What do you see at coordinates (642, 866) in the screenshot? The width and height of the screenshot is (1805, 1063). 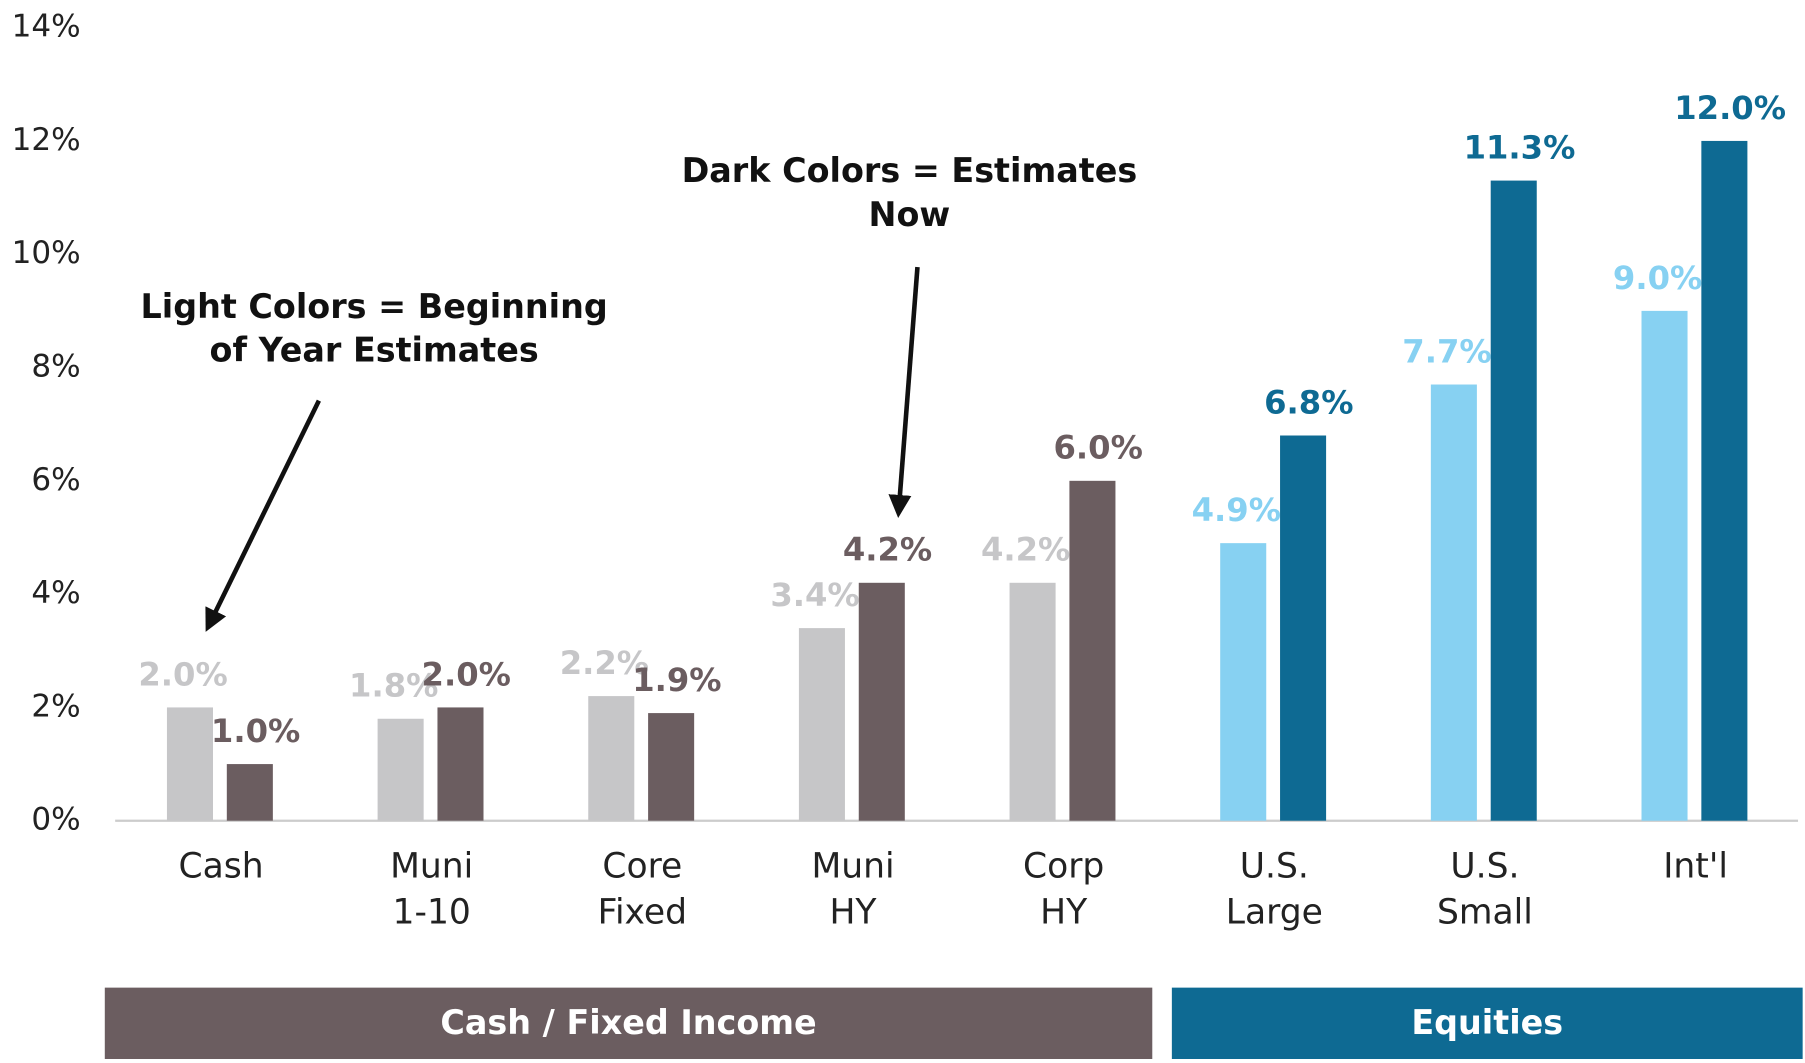 I see `x-tick-label: Core` at bounding box center [642, 866].